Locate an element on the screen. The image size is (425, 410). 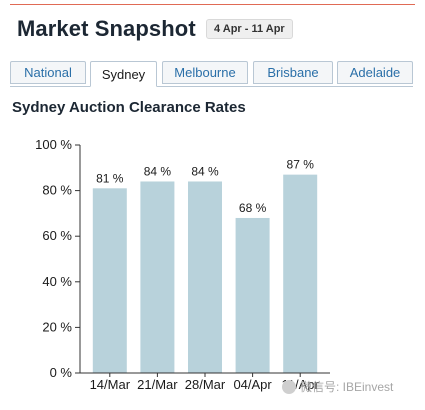
y-tick-label: 80 % is located at coordinates (57, 190).